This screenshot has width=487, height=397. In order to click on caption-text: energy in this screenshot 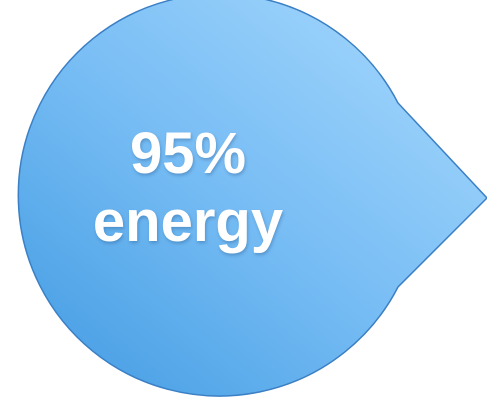, I will do `click(188, 221)`.